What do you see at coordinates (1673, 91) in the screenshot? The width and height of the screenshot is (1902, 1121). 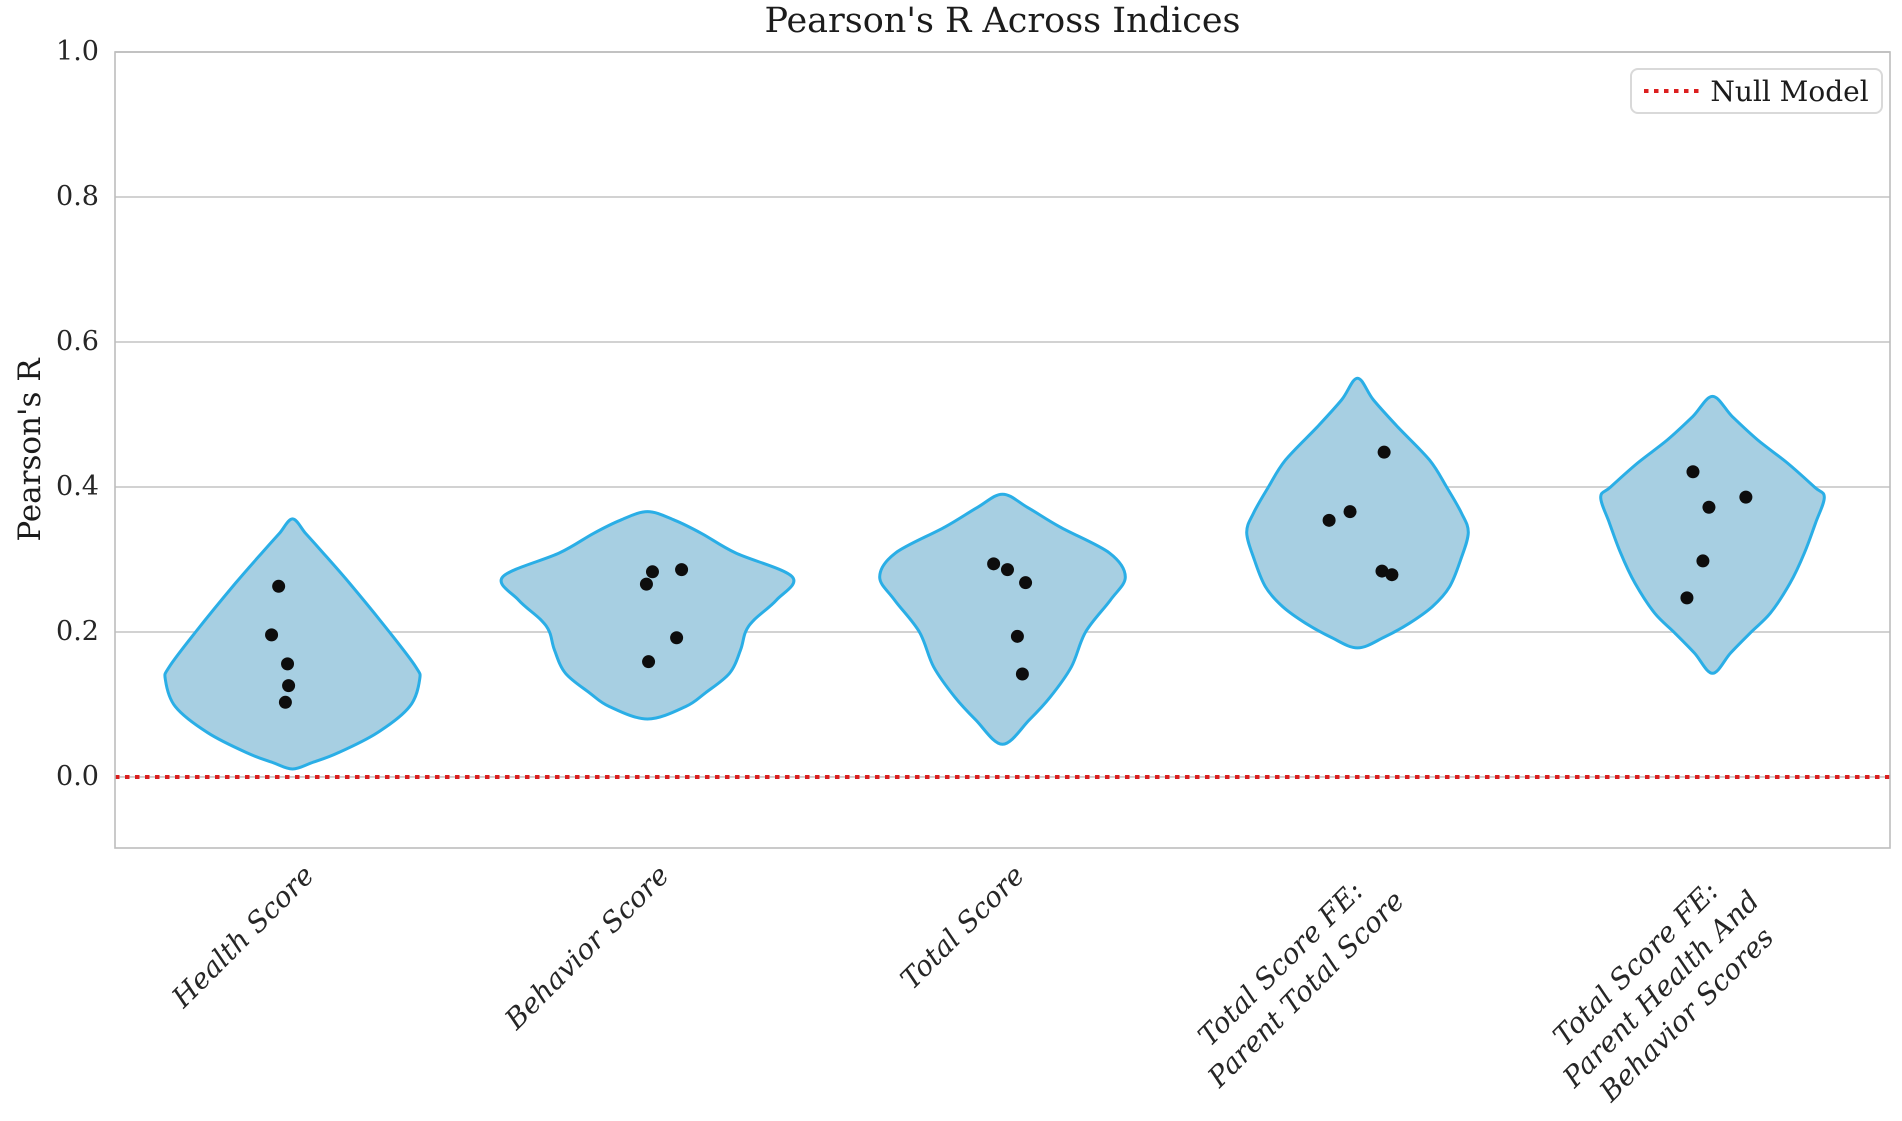 I see `null-model-dotted-line-icon` at bounding box center [1673, 91].